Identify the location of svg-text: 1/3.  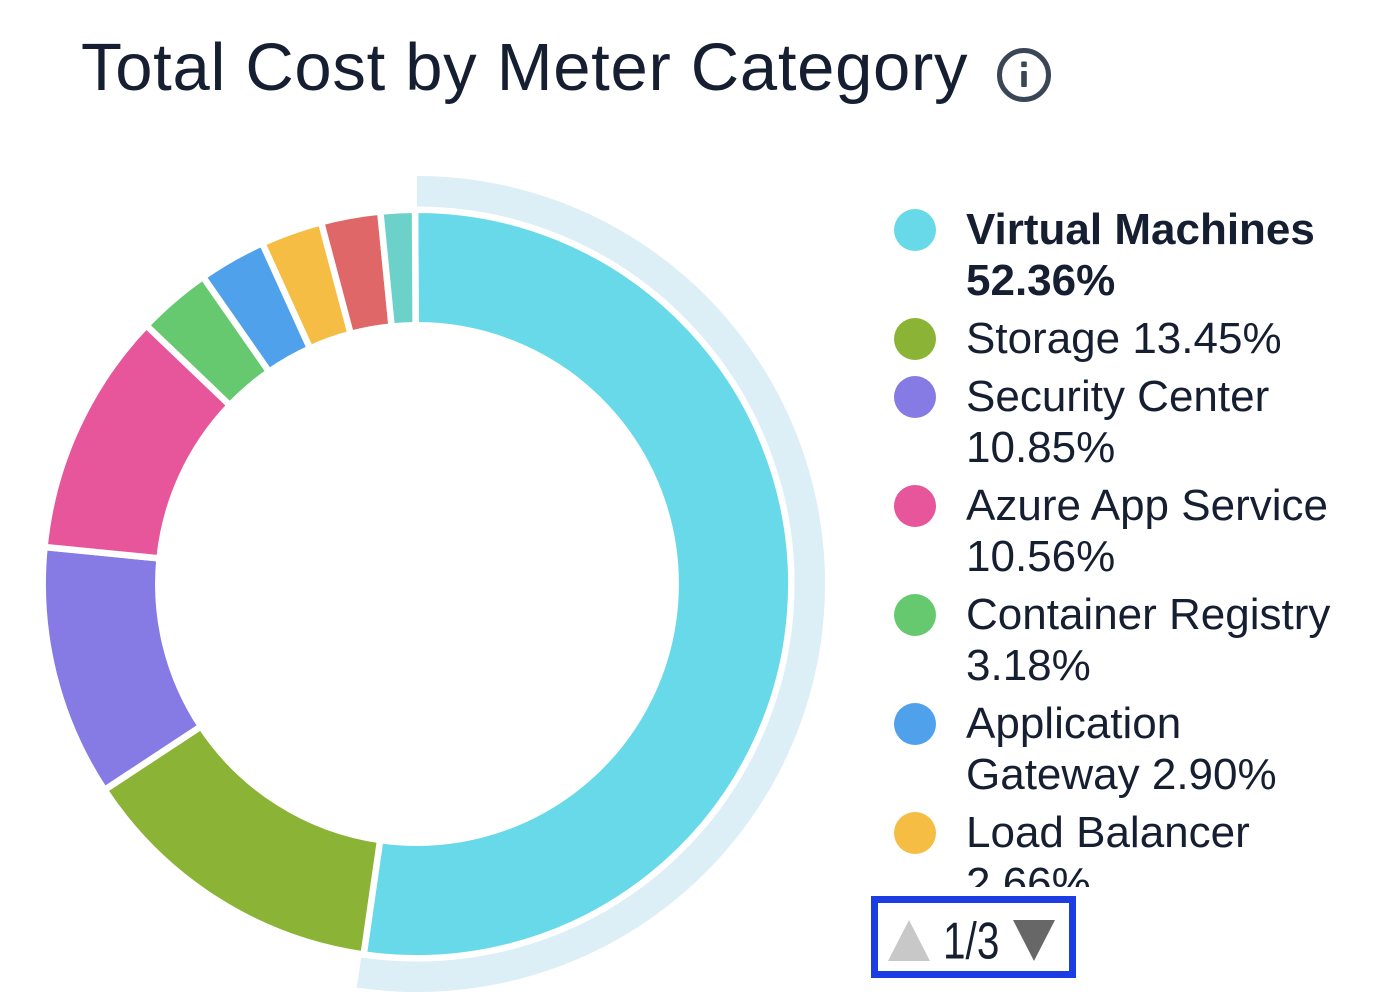
(971, 941).